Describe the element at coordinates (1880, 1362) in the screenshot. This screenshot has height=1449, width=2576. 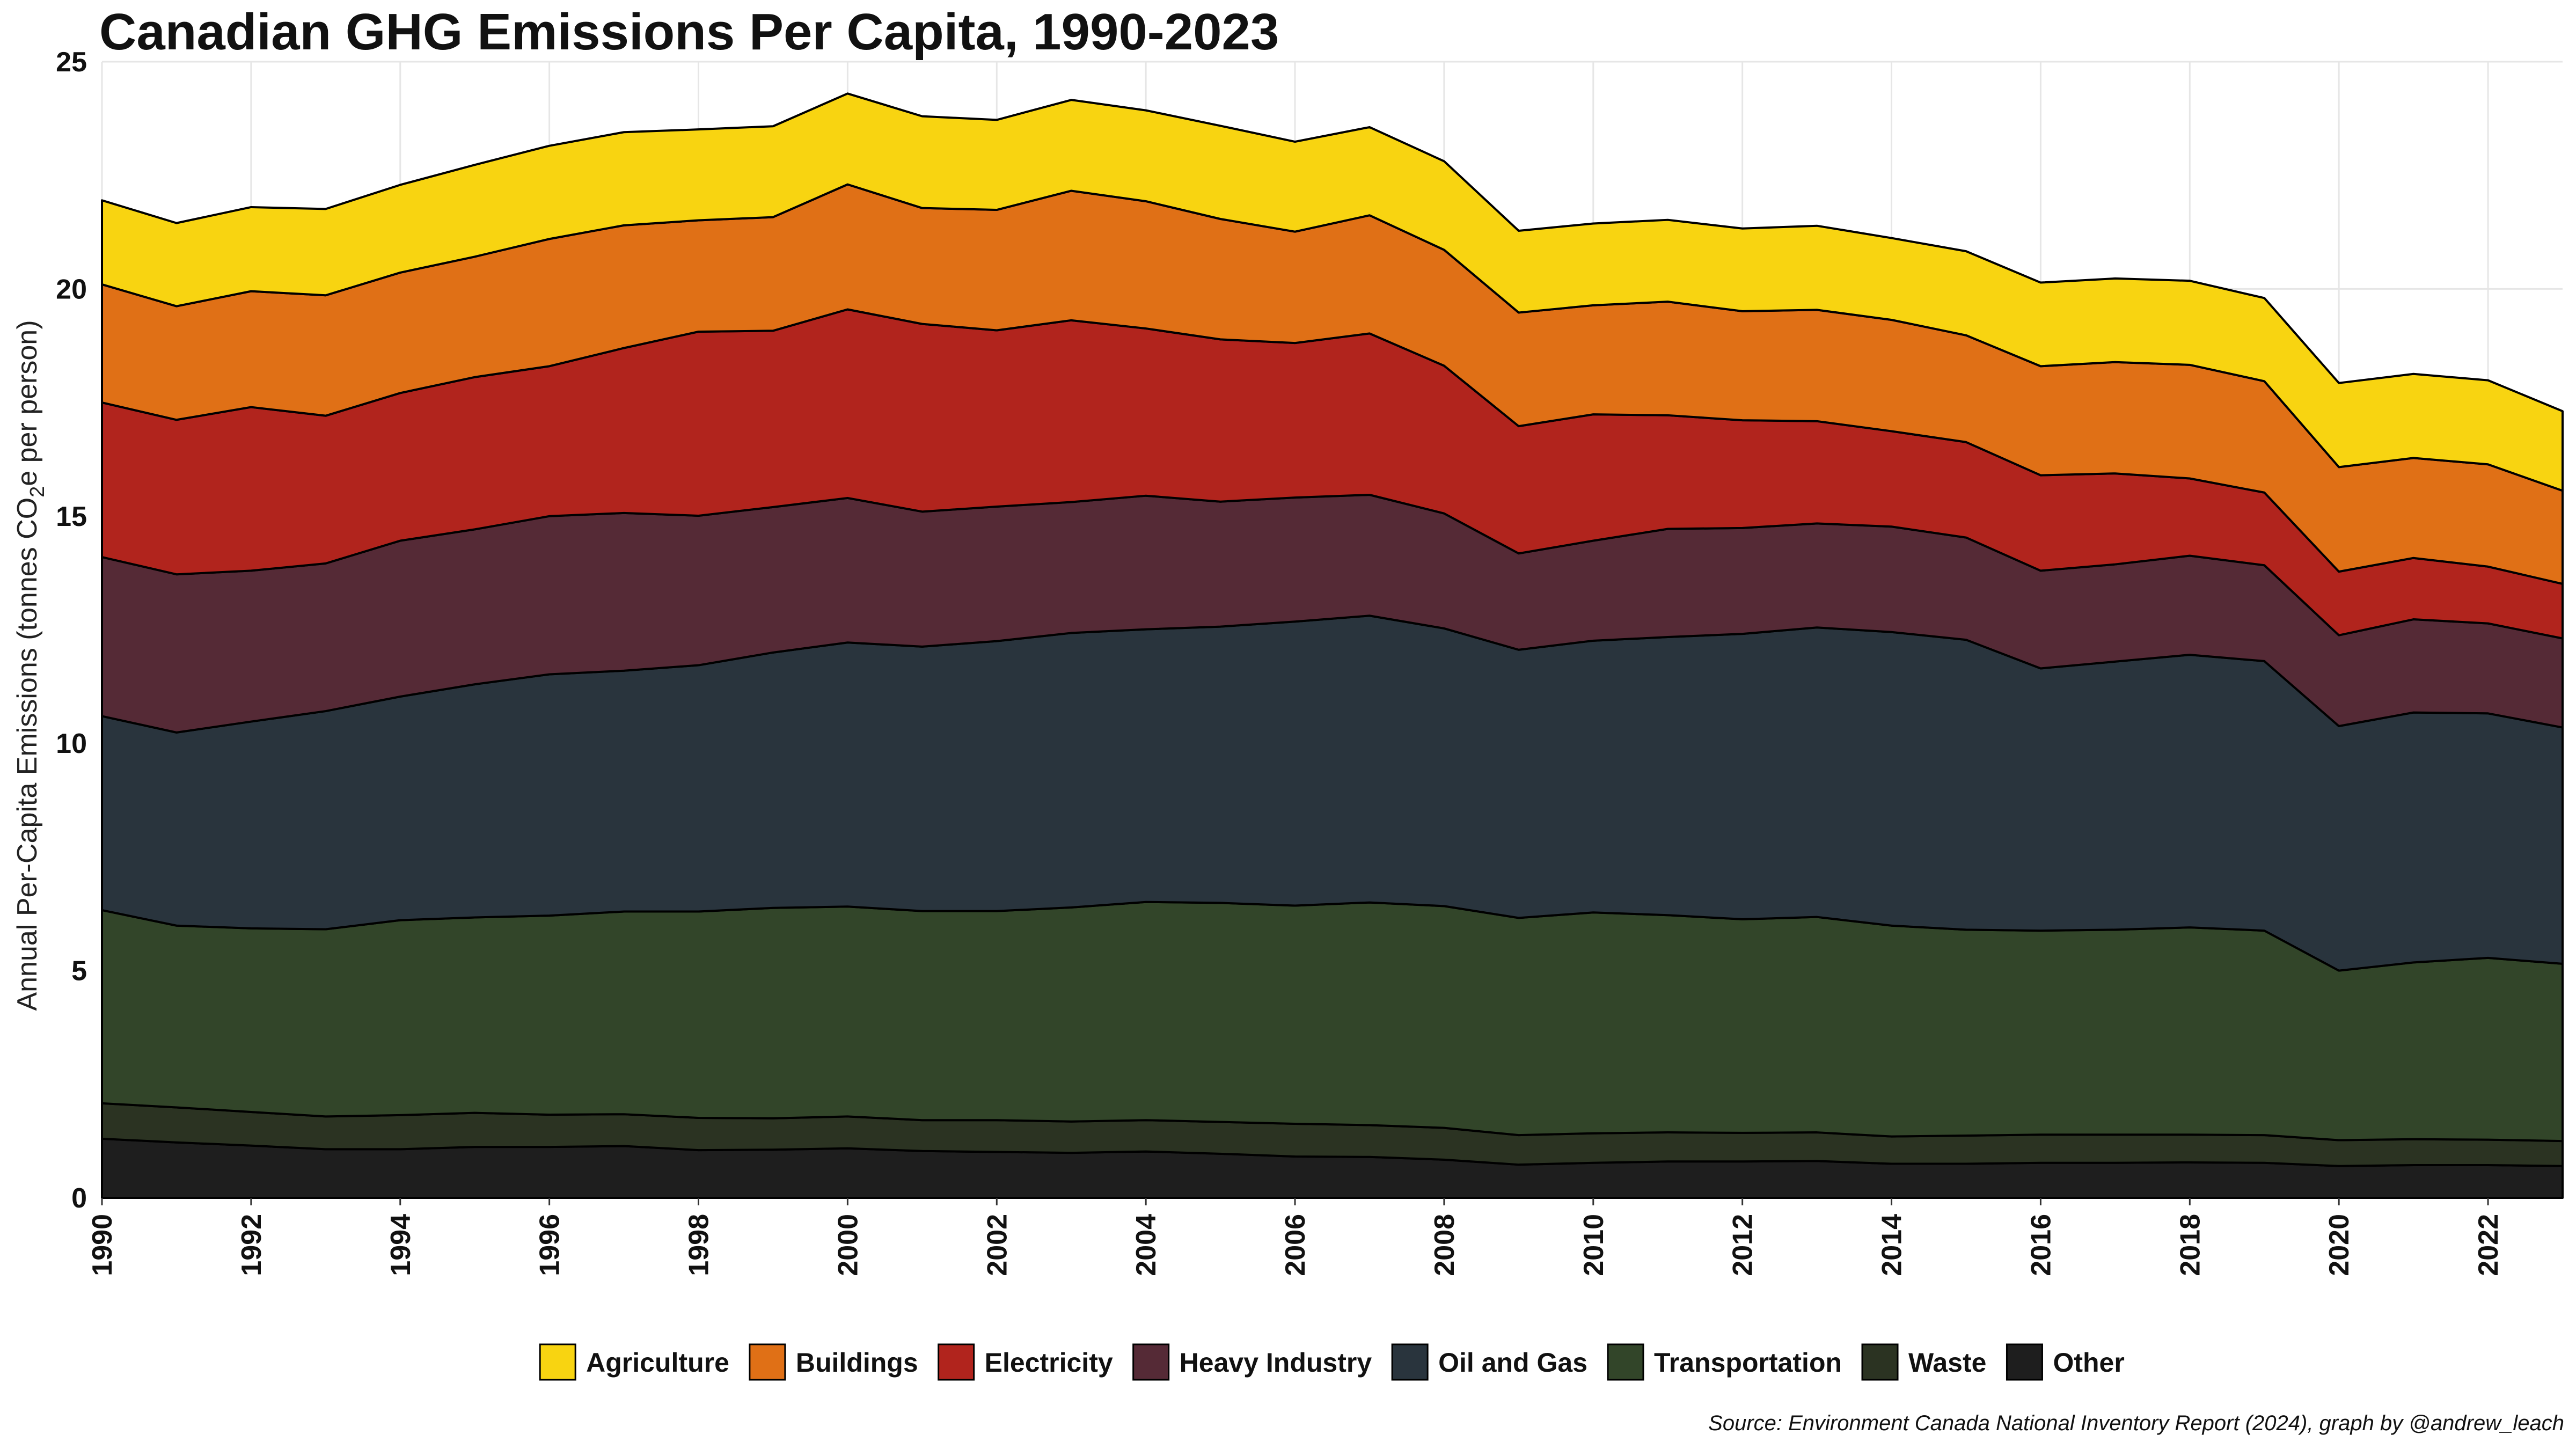
I see `legend-swatch-waste` at that location.